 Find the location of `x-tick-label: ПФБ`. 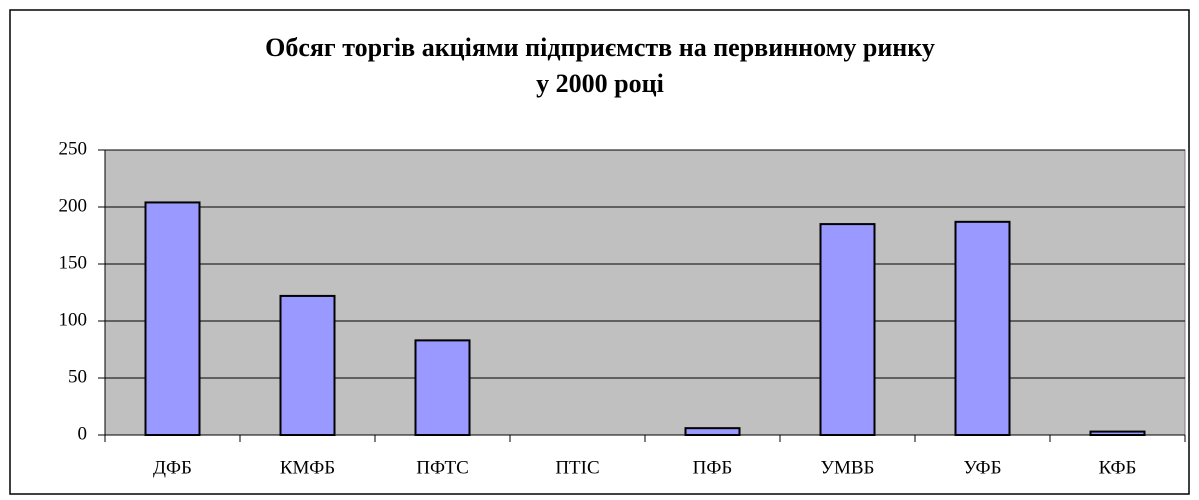

x-tick-label: ПФБ is located at coordinates (713, 467).